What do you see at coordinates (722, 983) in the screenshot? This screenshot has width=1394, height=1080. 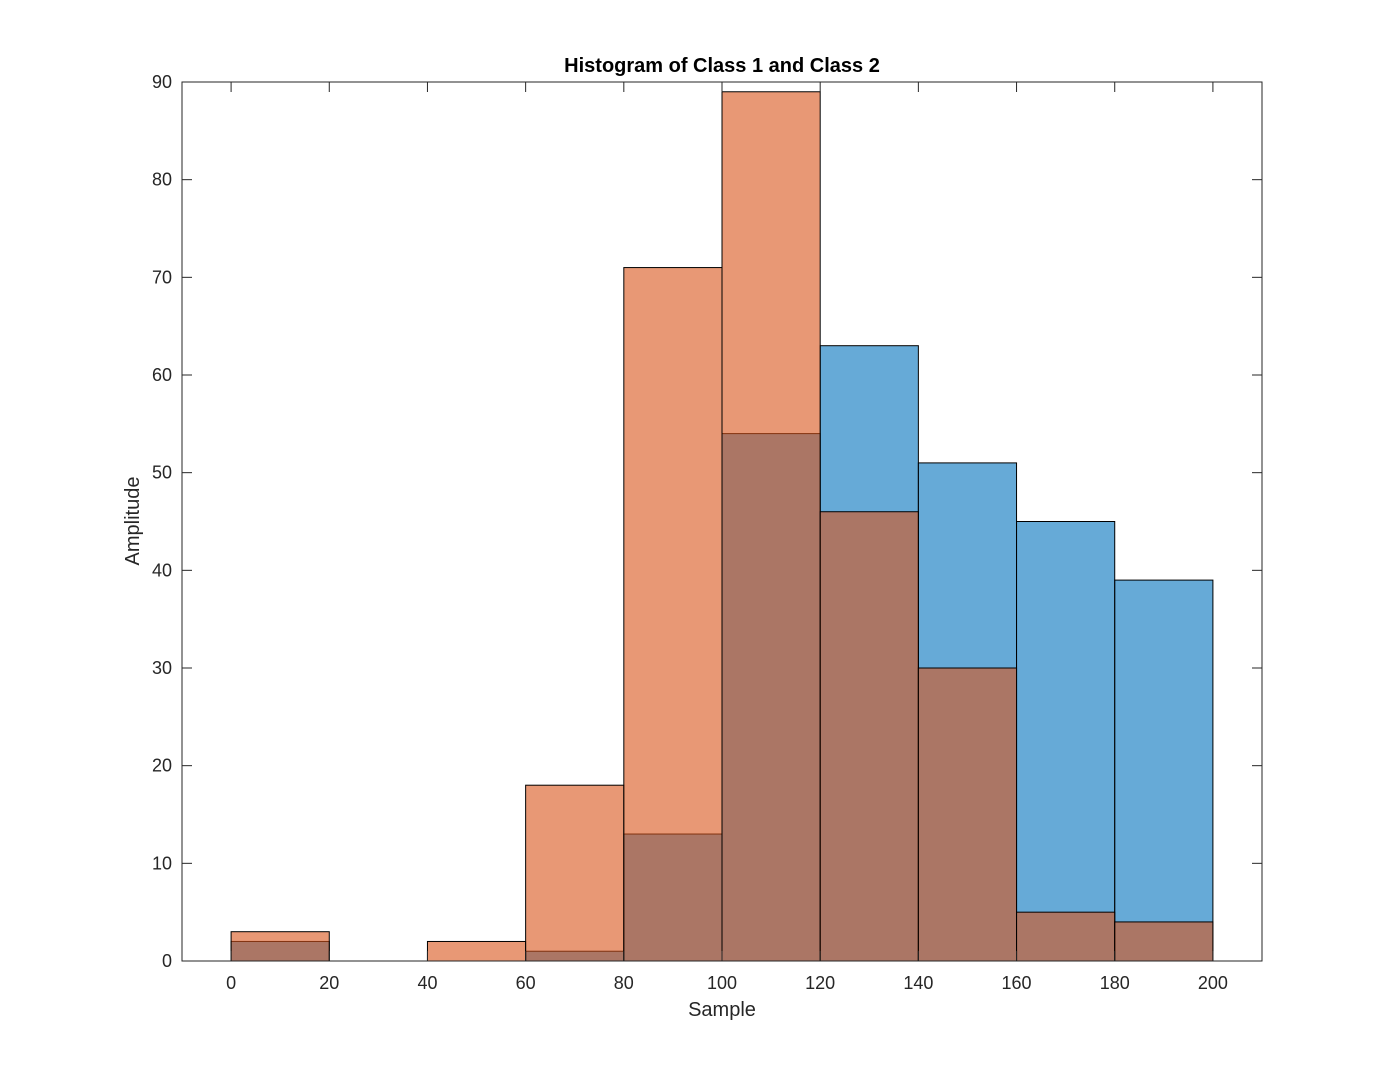 I see `x-tick-label: 100` at bounding box center [722, 983].